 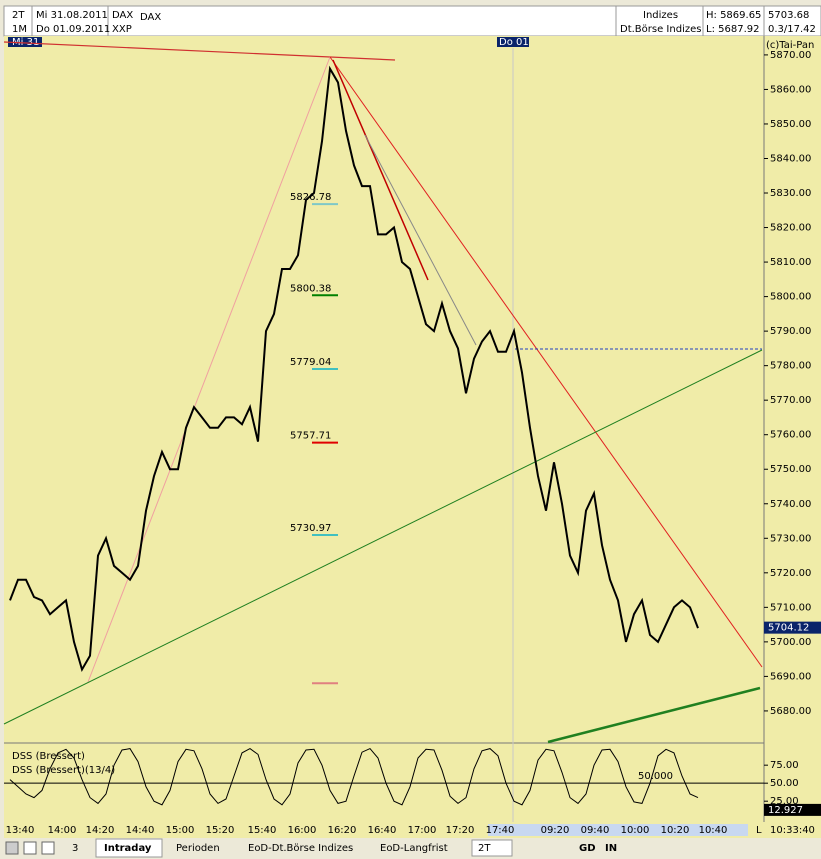 What do you see at coordinates (48, 756) in the screenshot?
I see `indicator-title: DSS (Bressert)` at bounding box center [48, 756].